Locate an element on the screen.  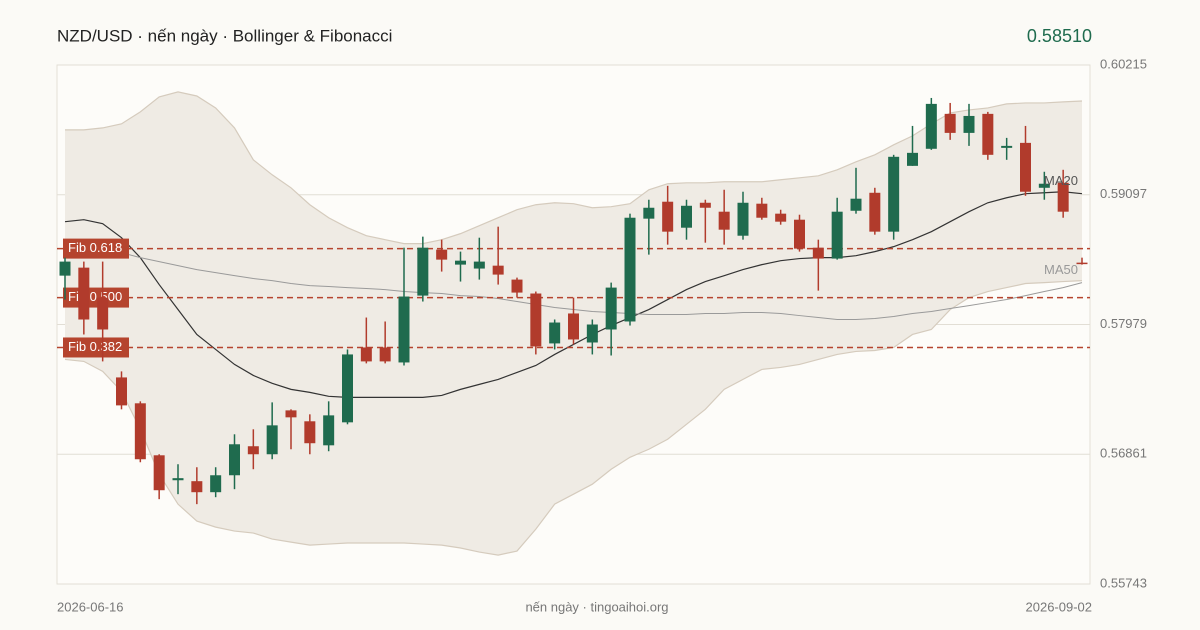
y-tick-label: 0.57979 is located at coordinates (1123, 323).